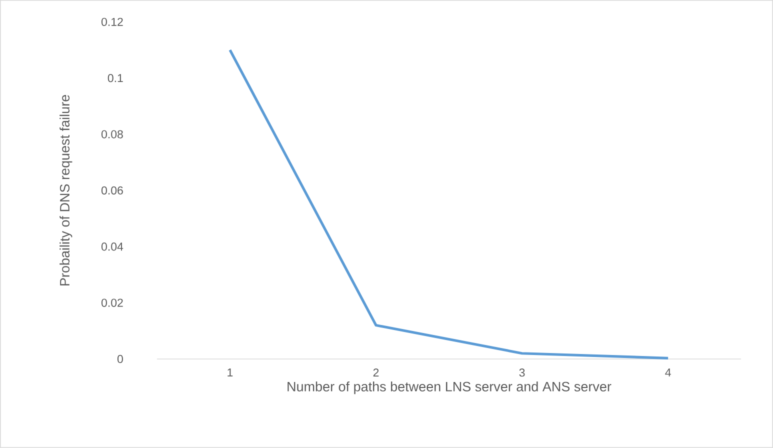  Describe the element at coordinates (66, 190) in the screenshot. I see `y-axis-title: Probaility of DNS request failure` at that location.